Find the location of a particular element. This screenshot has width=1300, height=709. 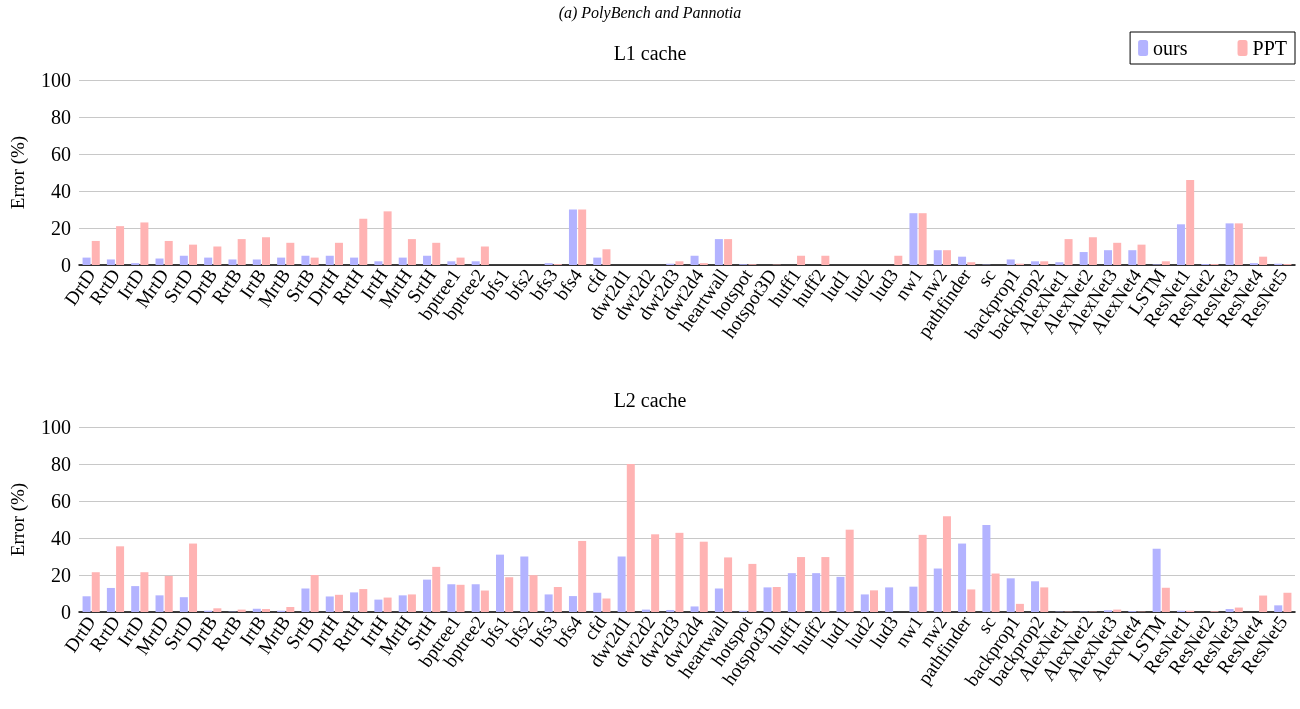

y-tick-label: 0 is located at coordinates (66, 265).